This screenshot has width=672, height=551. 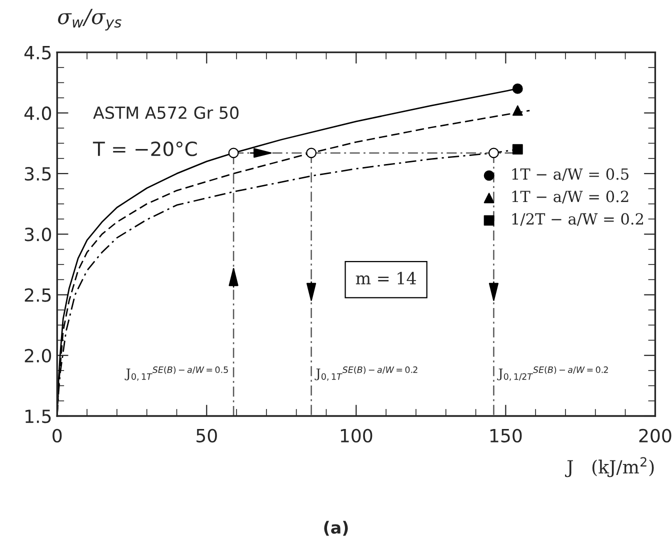 I want to click on annotation: m = 14, so click(x=386, y=278).